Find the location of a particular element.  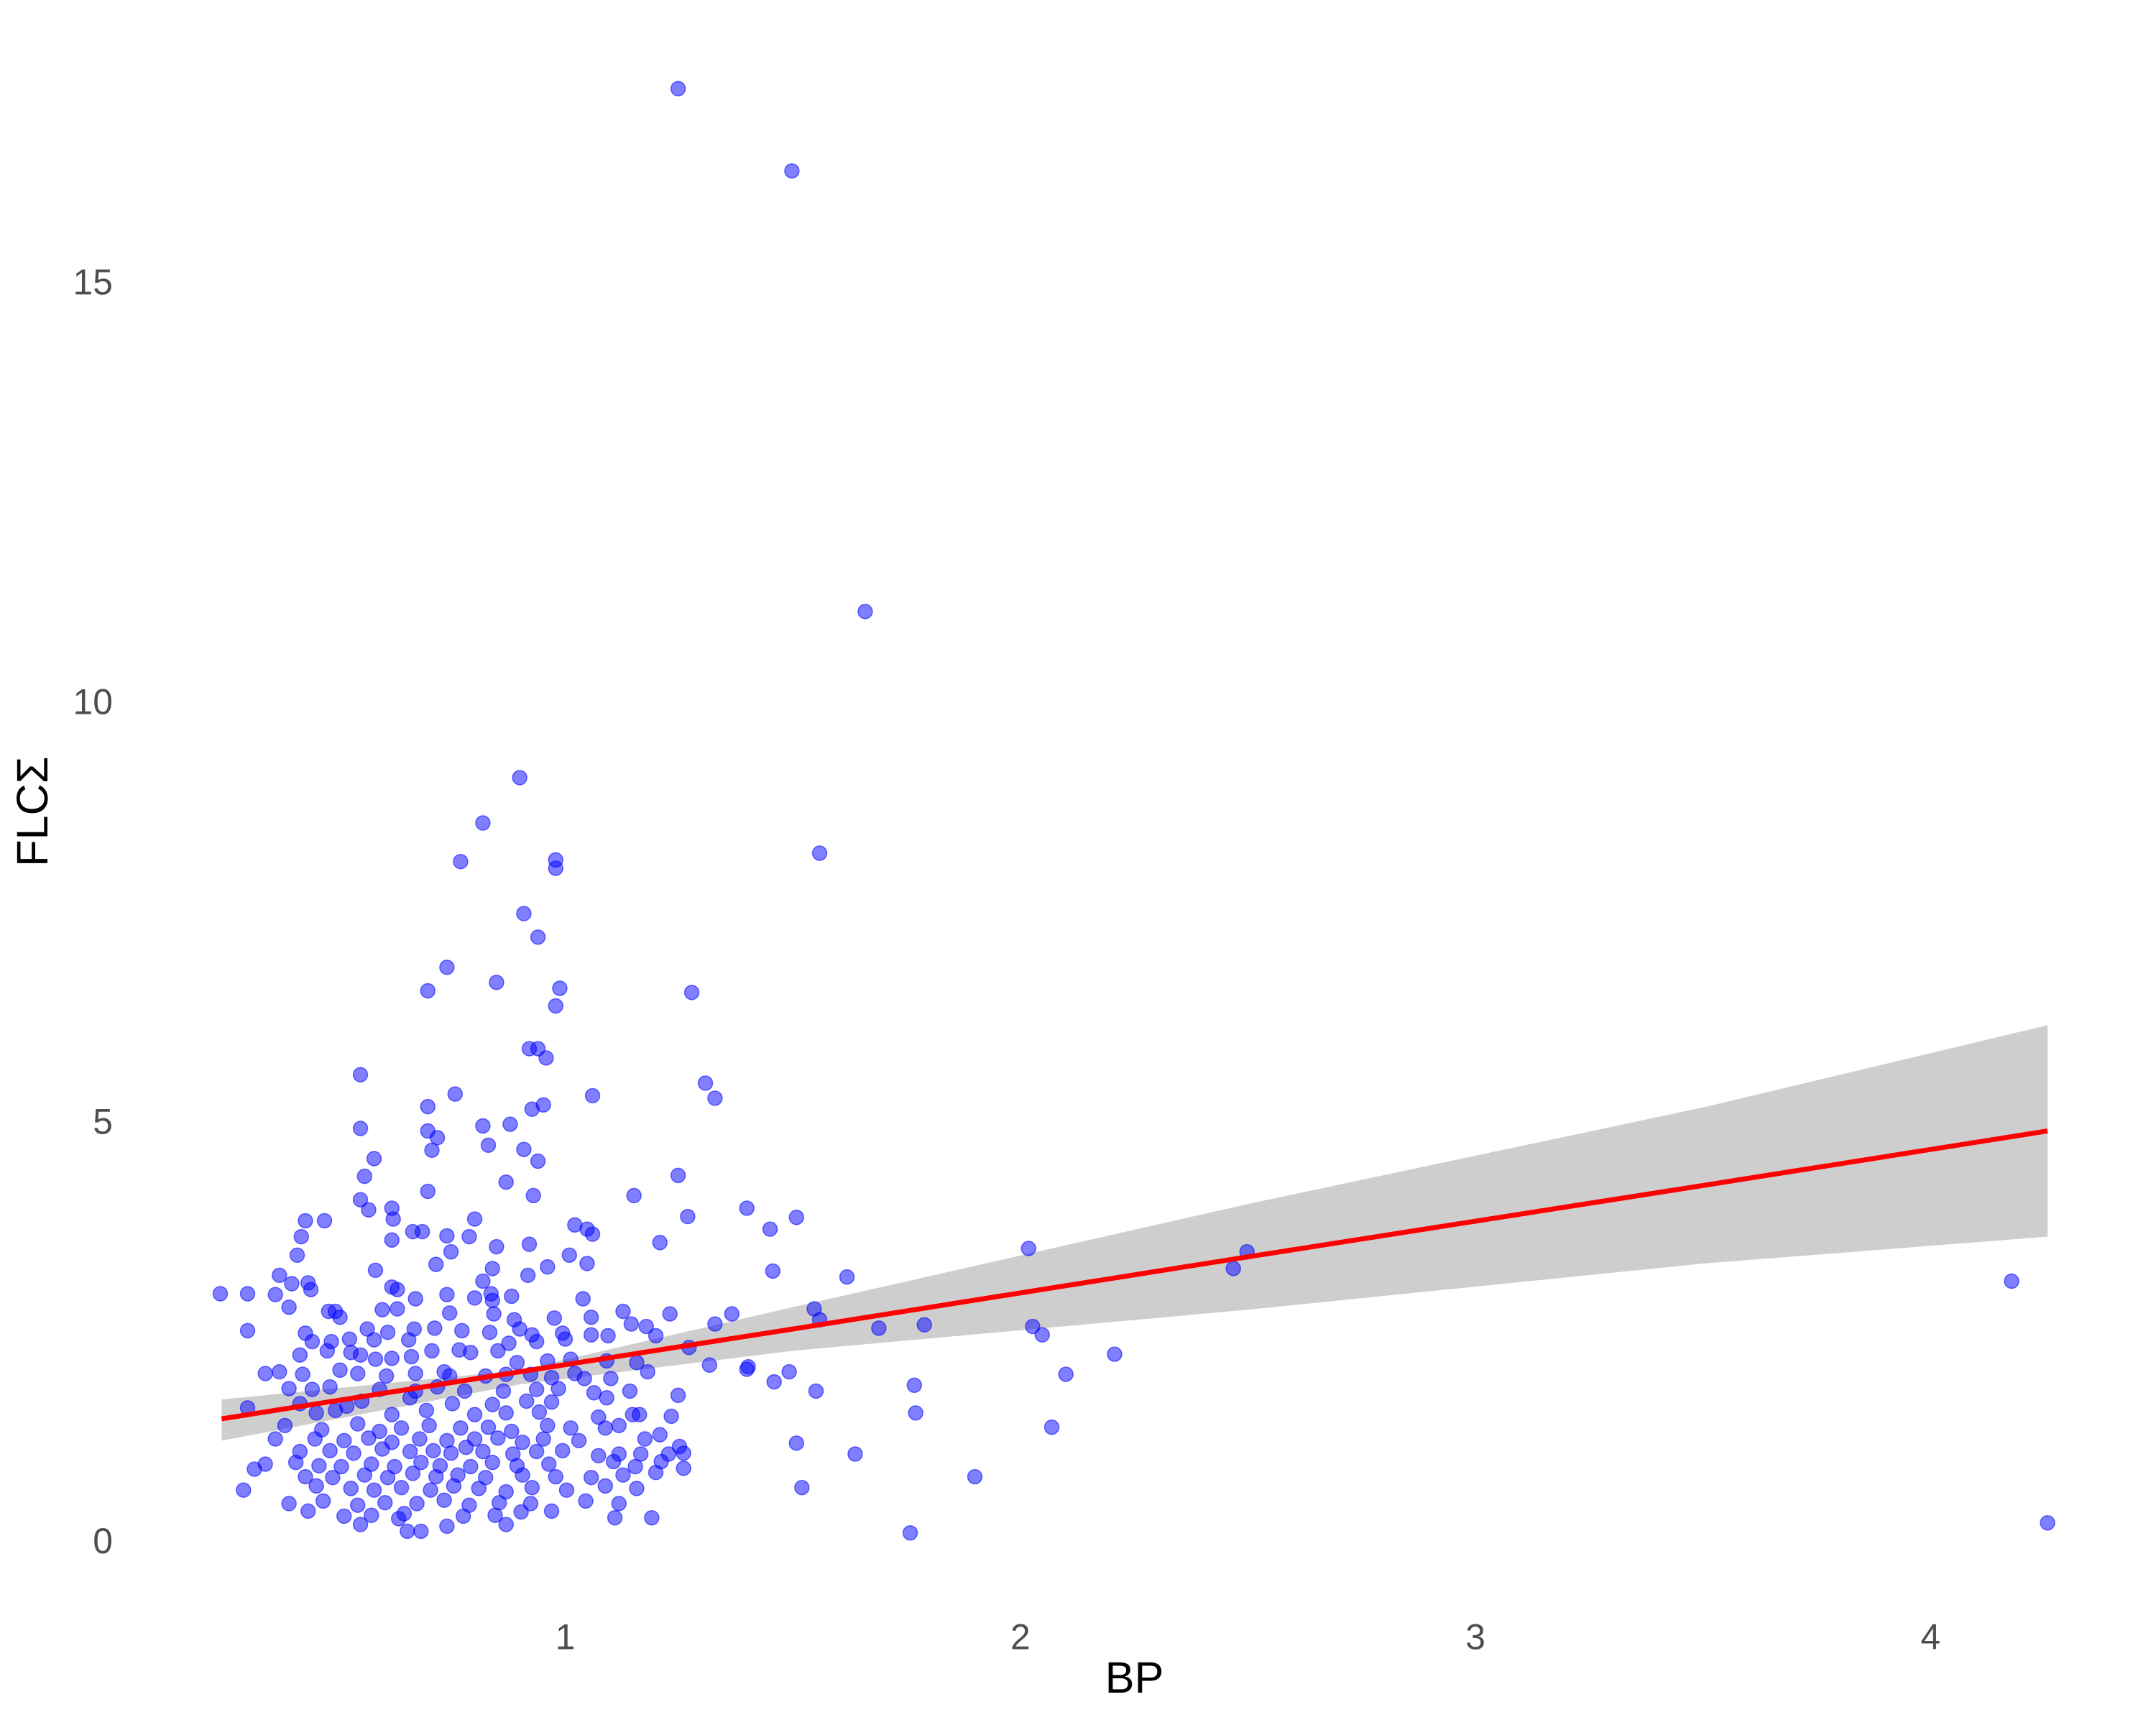

x-tick-label: 3 is located at coordinates (1475, 1636).